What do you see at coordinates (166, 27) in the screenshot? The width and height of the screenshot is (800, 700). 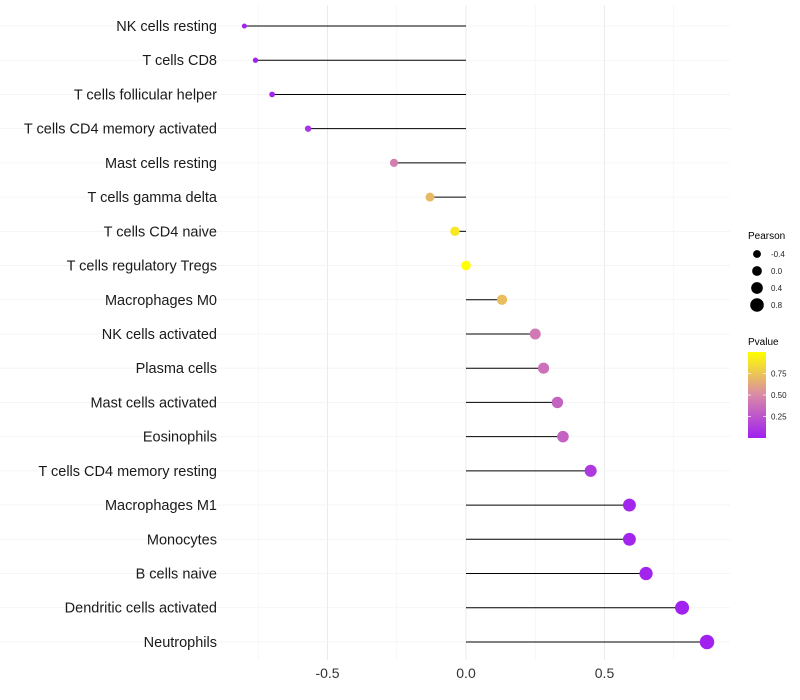 I see `y-axis-label: NK cells resting` at bounding box center [166, 27].